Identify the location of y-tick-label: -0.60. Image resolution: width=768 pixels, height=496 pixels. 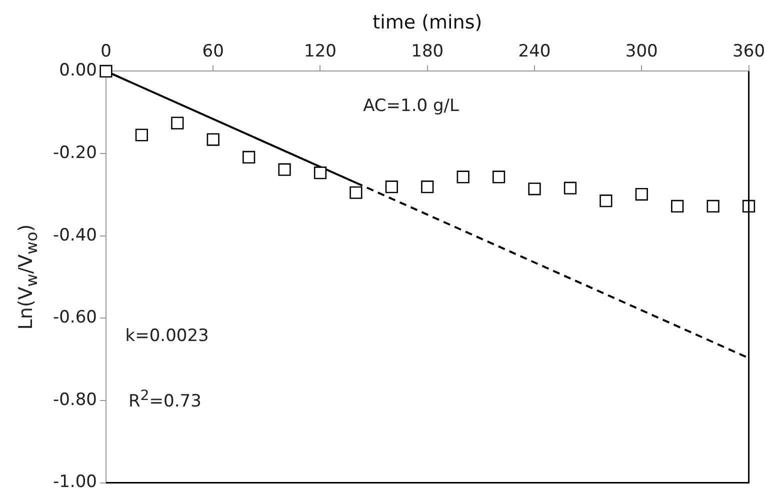
(74, 318).